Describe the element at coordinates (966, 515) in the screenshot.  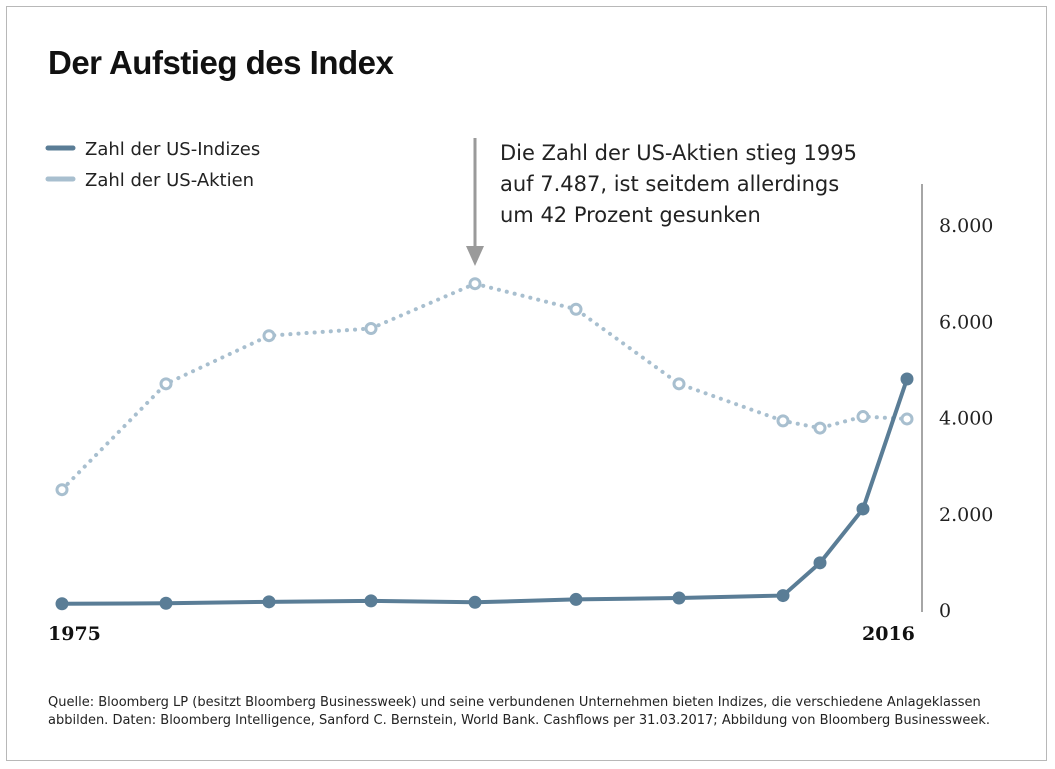
I see `y-tick-label: 2.000` at that location.